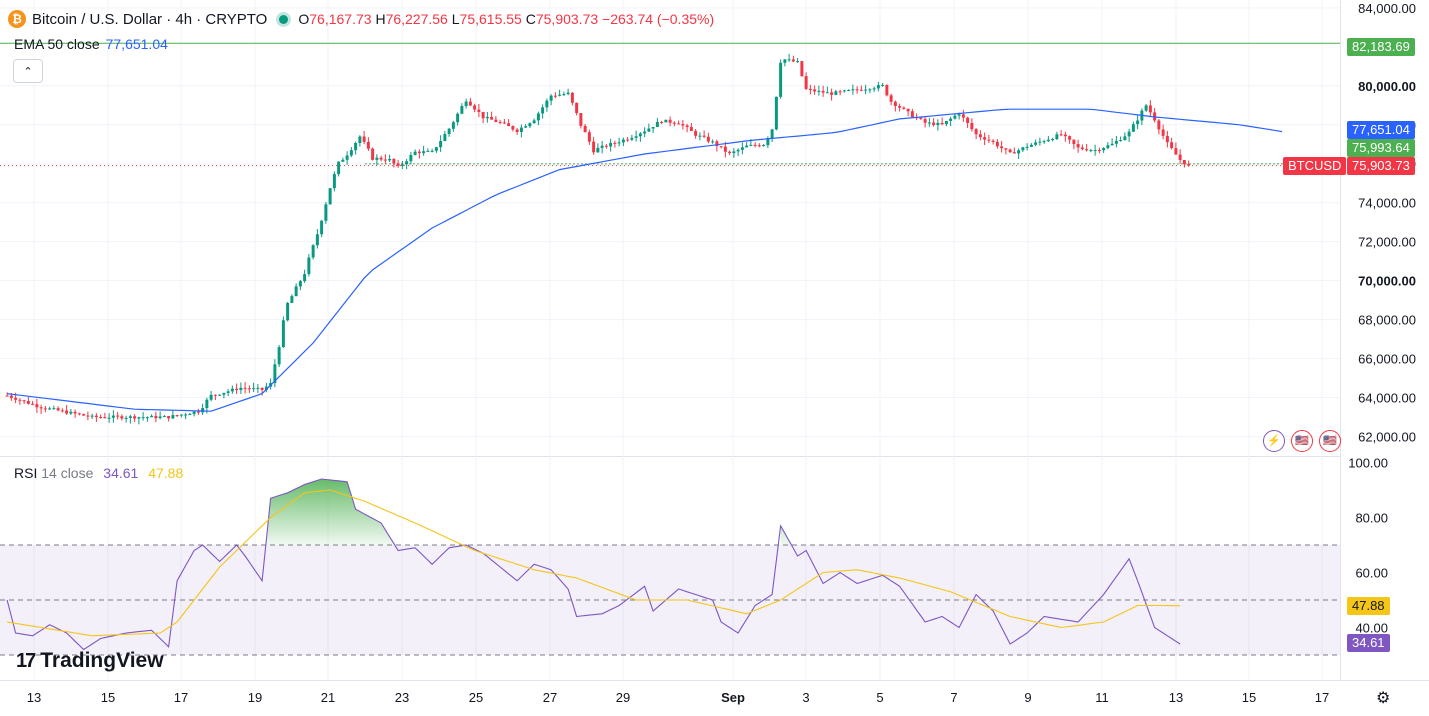 Image resolution: width=1429 pixels, height=716 pixels. Describe the element at coordinates (1274, 441) in the screenshot. I see `event-flash-icon: ⚡` at that location.